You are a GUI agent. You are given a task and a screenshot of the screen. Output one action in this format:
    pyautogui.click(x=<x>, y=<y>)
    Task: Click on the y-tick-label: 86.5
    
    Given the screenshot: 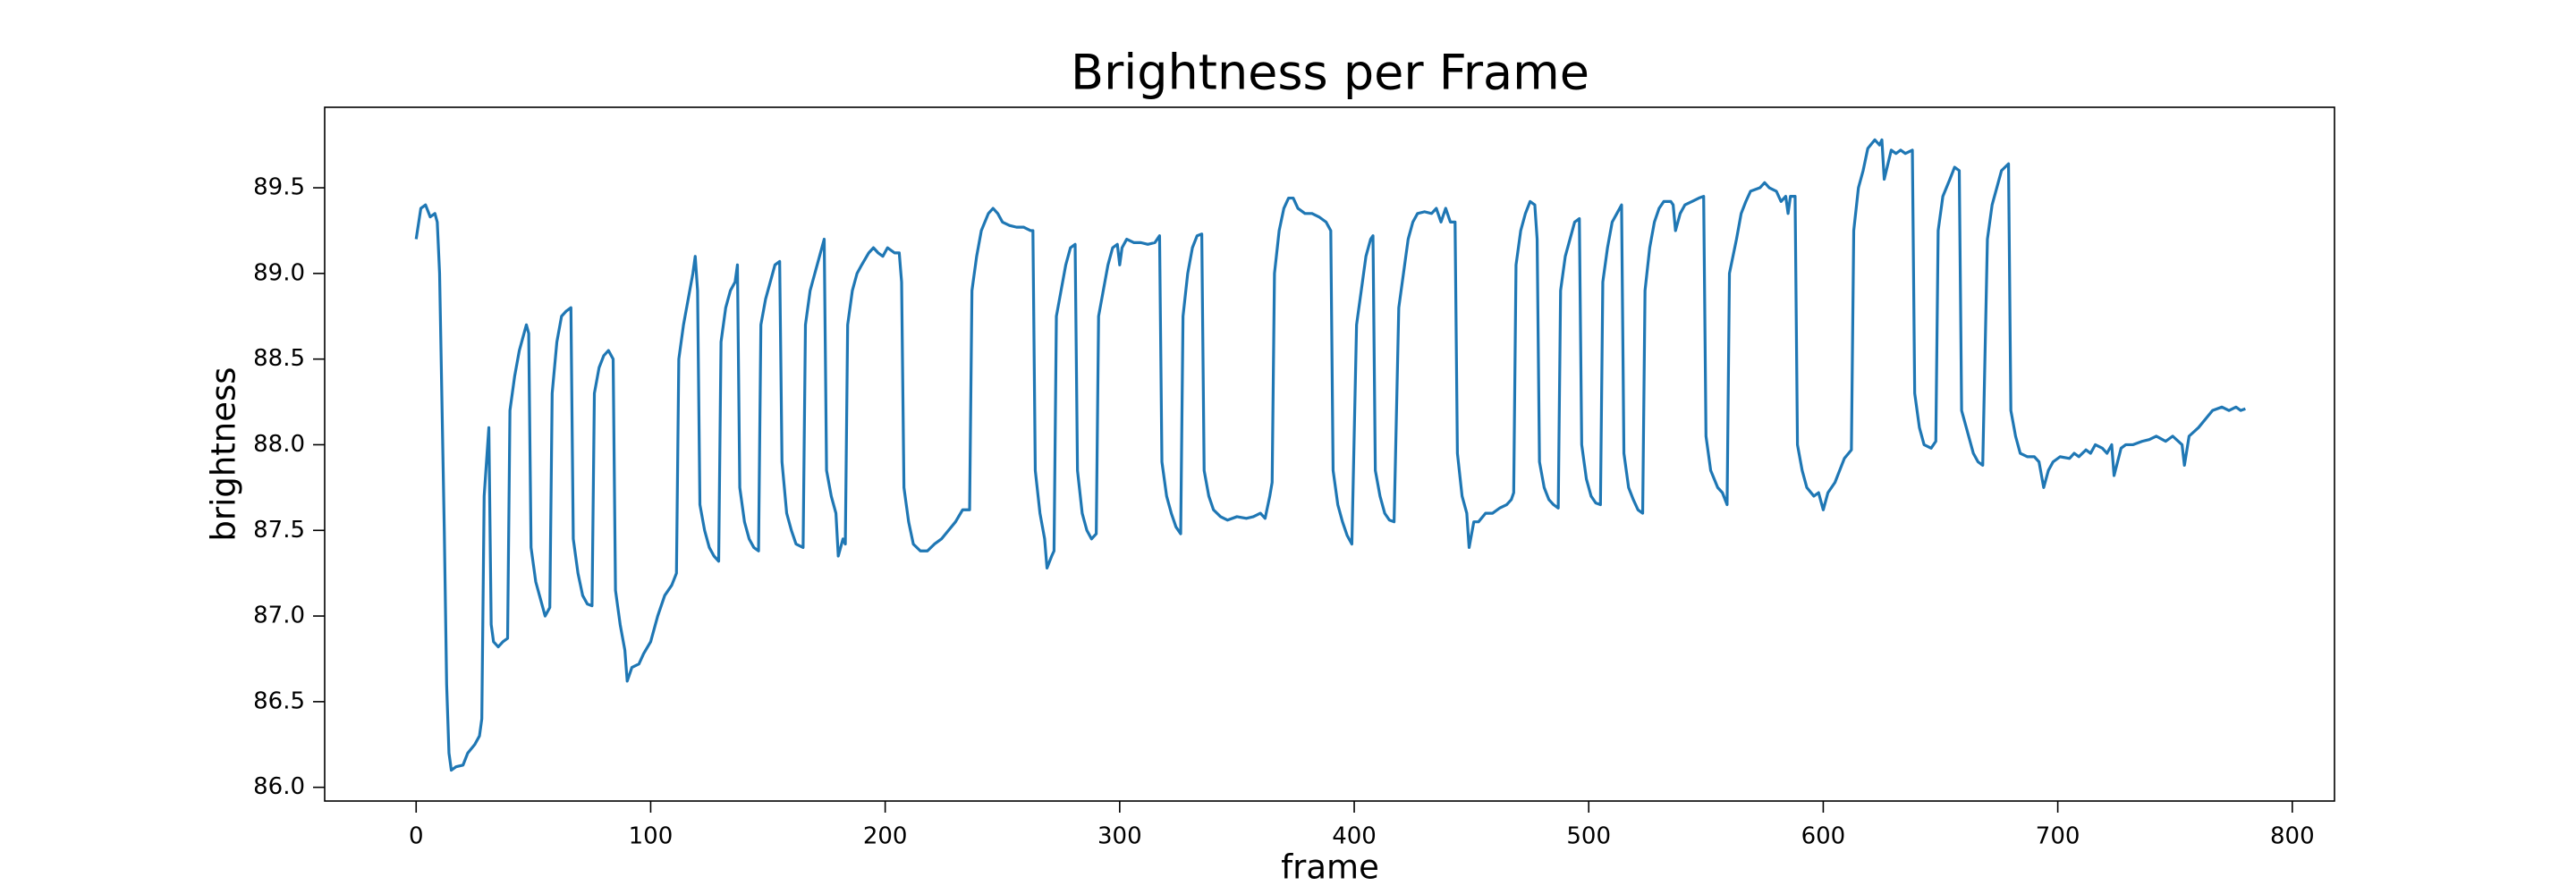 What is the action you would take?
    pyautogui.click(x=279, y=700)
    